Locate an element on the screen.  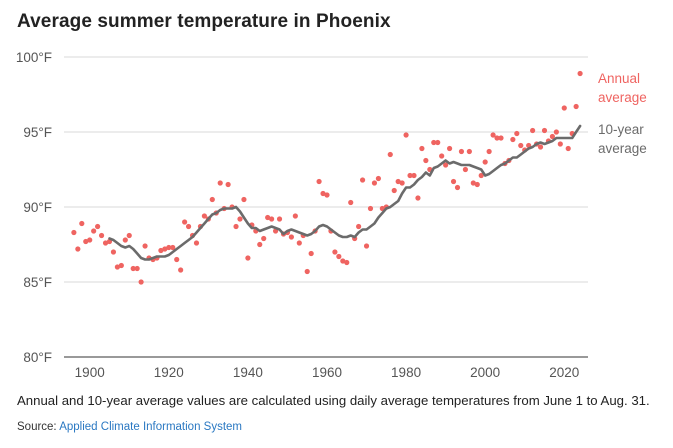
source-link: Applied Climate Information System is located at coordinates (151, 427).